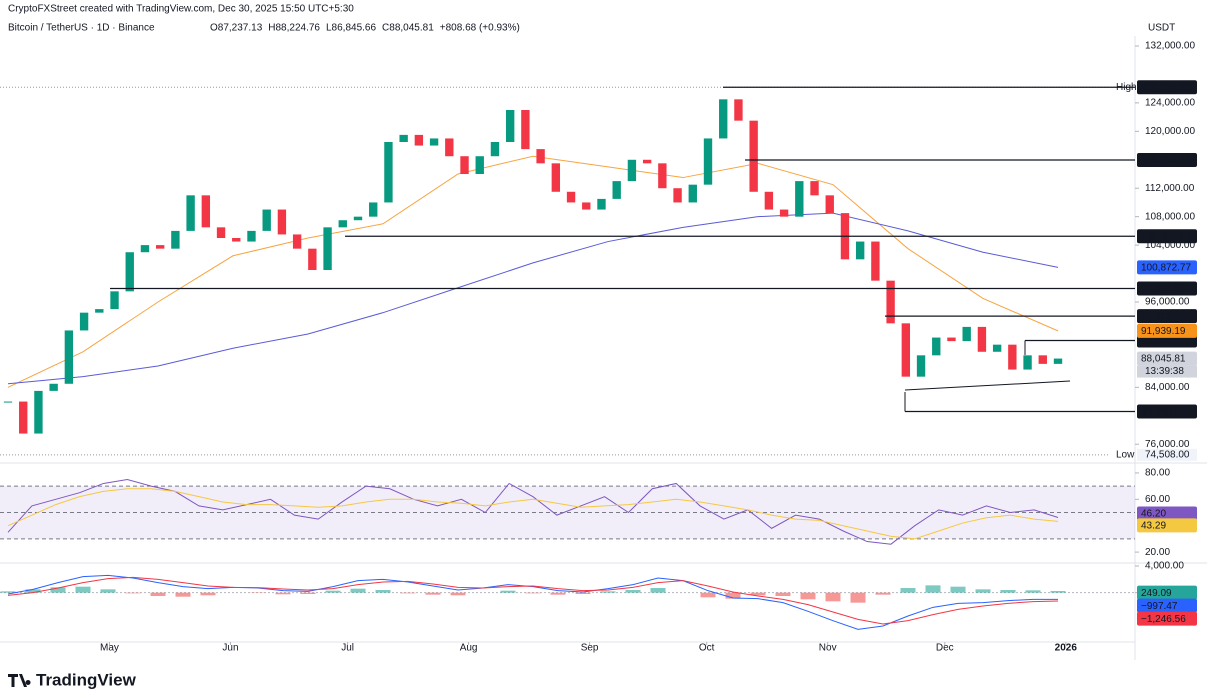 Image resolution: width=1207 pixels, height=699 pixels. What do you see at coordinates (987, 385) in the screenshot?
I see `support-trendline` at bounding box center [987, 385].